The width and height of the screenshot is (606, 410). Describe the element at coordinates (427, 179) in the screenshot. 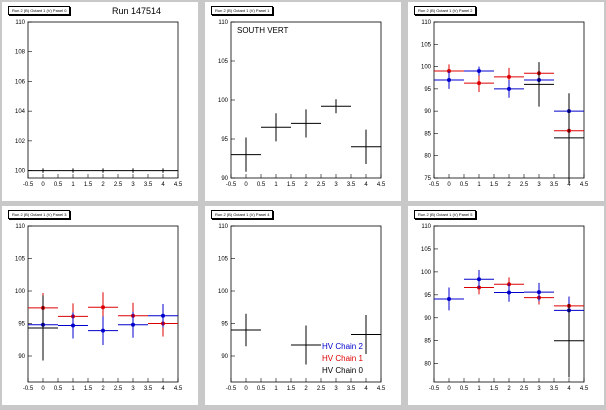

I see `y-tick-label: 75` at that location.